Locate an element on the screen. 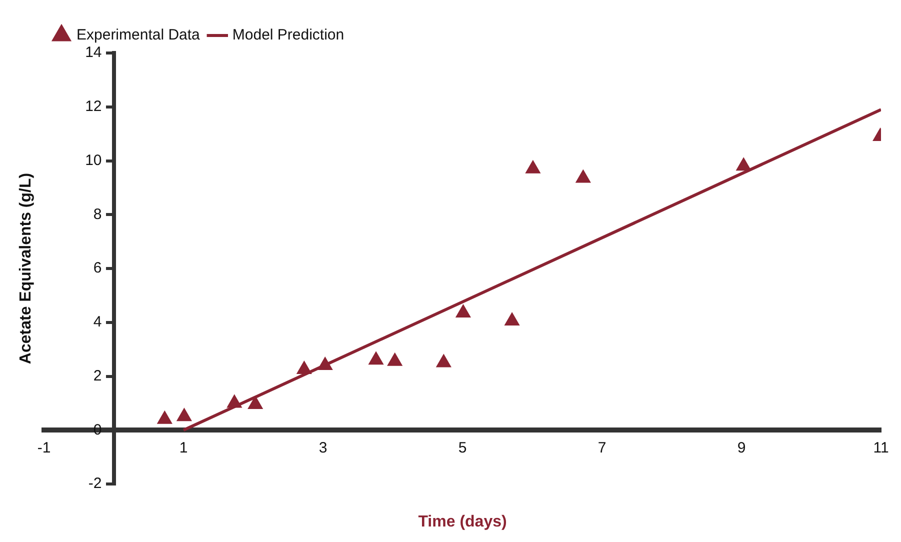 Image resolution: width=901 pixels, height=542 pixels. x-axis-title: Time (days) is located at coordinates (462, 521).